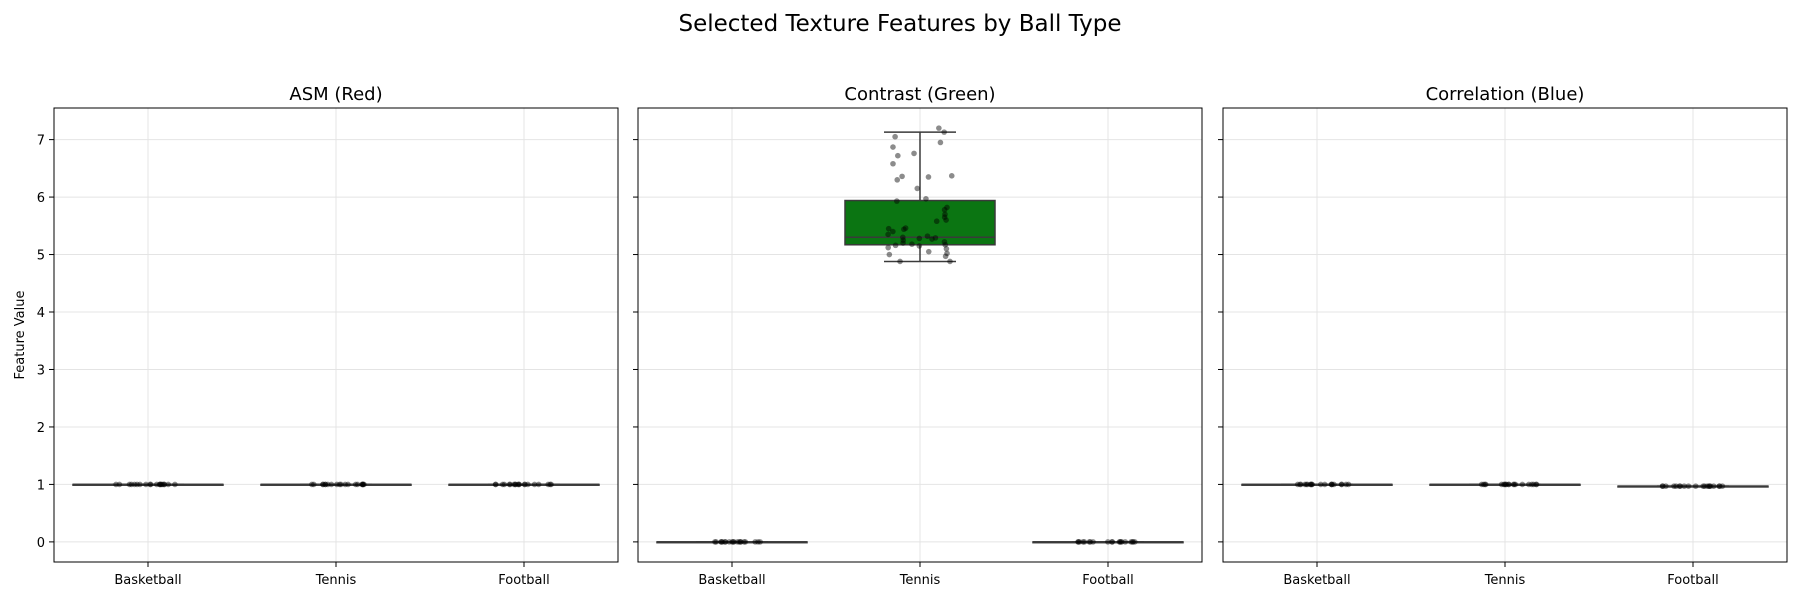 The height and width of the screenshot is (604, 1800). I want to click on y-tick-label: 7, so click(41, 141).